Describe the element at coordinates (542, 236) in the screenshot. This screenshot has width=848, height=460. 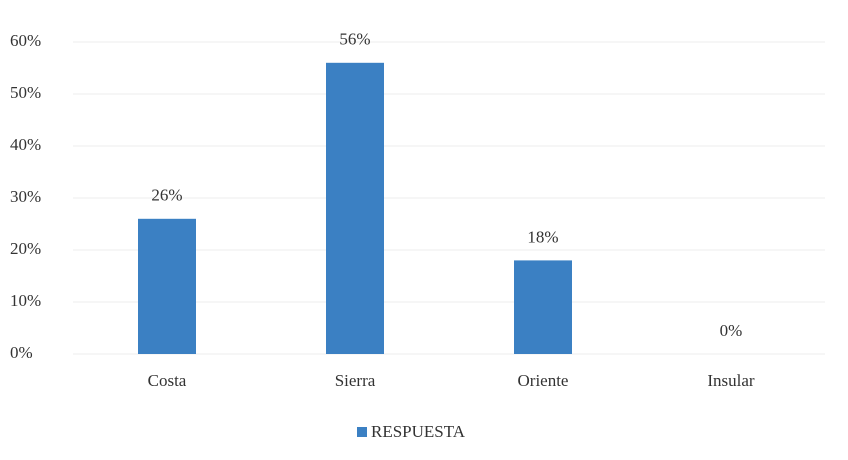
I see `data-label: 18%` at that location.